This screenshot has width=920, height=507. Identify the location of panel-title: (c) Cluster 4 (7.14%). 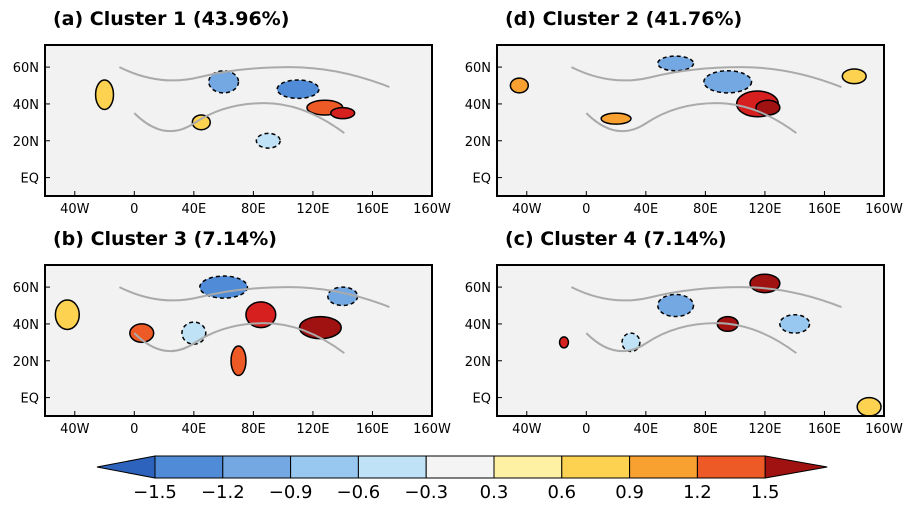
(616, 239).